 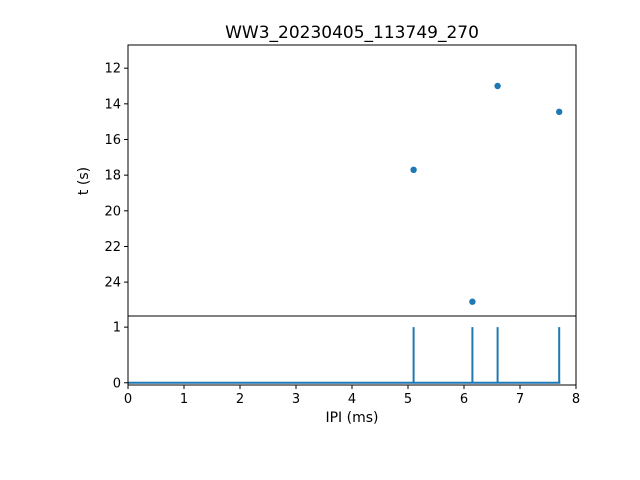 What do you see at coordinates (240, 399) in the screenshot?
I see `x-tick-label: 2` at bounding box center [240, 399].